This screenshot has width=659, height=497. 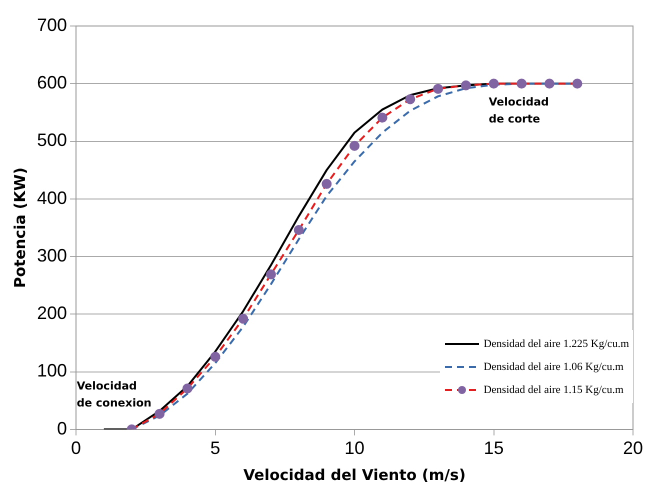 What do you see at coordinates (633, 448) in the screenshot?
I see `x-tick-label: 20` at bounding box center [633, 448].